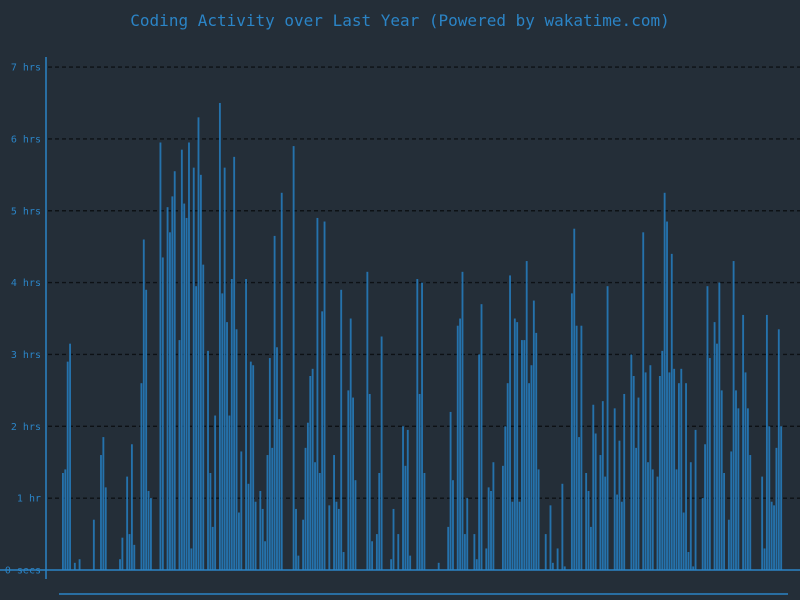  Describe the element at coordinates (29, 499) in the screenshot. I see `y-tick-label: 1 hr` at that location.